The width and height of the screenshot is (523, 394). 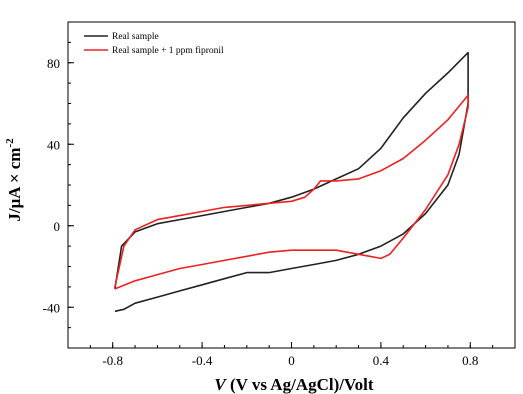 I want to click on y-axis-title: J/μA × cm-2, so click(x=14, y=180).